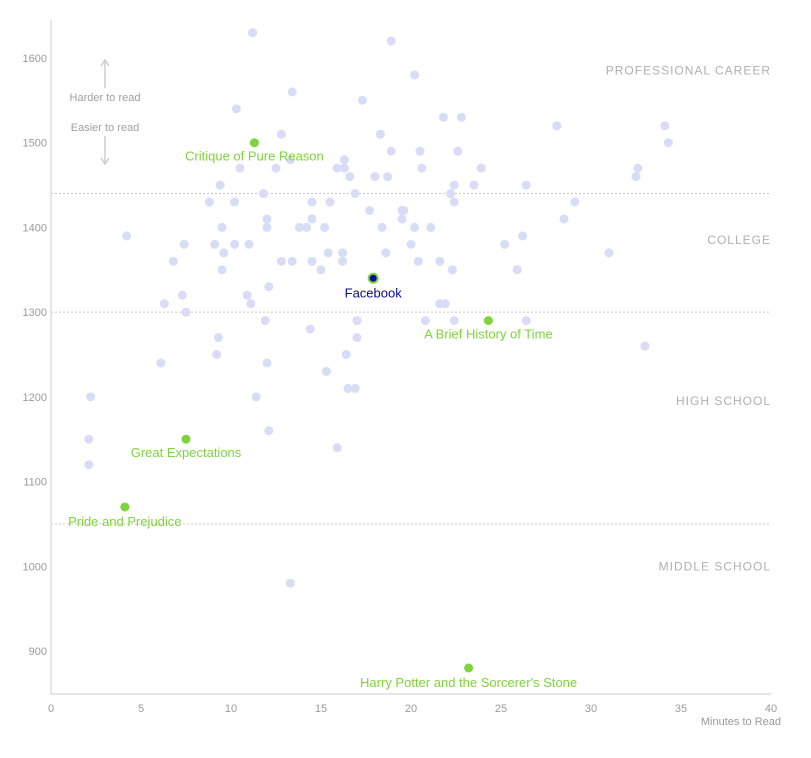  What do you see at coordinates (231, 709) in the screenshot?
I see `x-tick-label: 10` at bounding box center [231, 709].